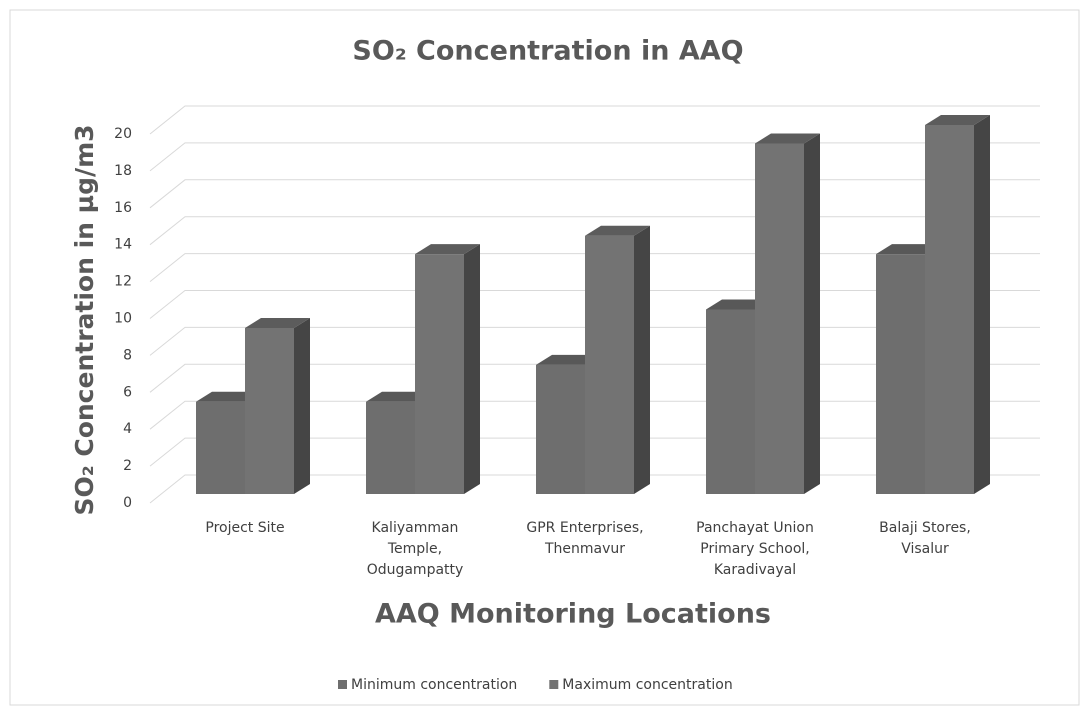 This screenshot has width=1080, height=706. I want to click on y-tick-label: 14, so click(123, 245).